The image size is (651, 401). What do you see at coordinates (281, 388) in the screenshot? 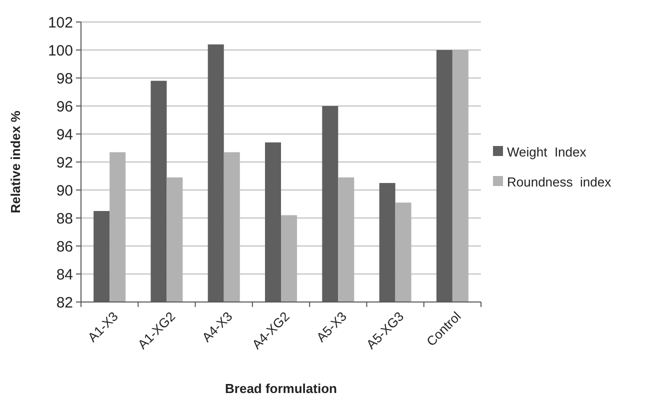
I see `x-axis-title: Bread formulation` at bounding box center [281, 388].